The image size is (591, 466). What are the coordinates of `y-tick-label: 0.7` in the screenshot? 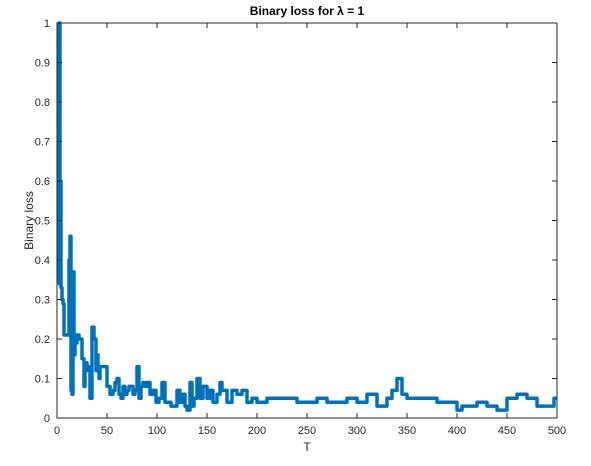 It's located at (42, 143).